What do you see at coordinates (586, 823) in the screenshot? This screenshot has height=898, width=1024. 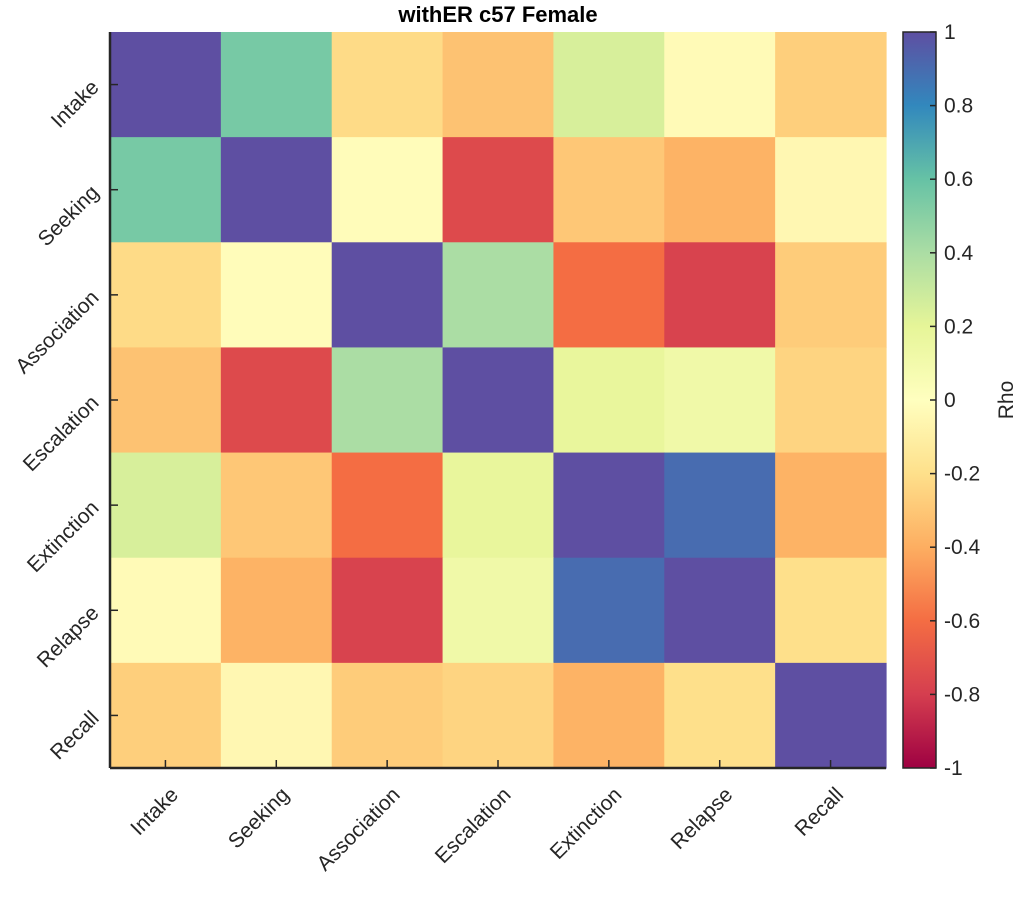 I see `x-tick-label: Extinction` at bounding box center [586, 823].